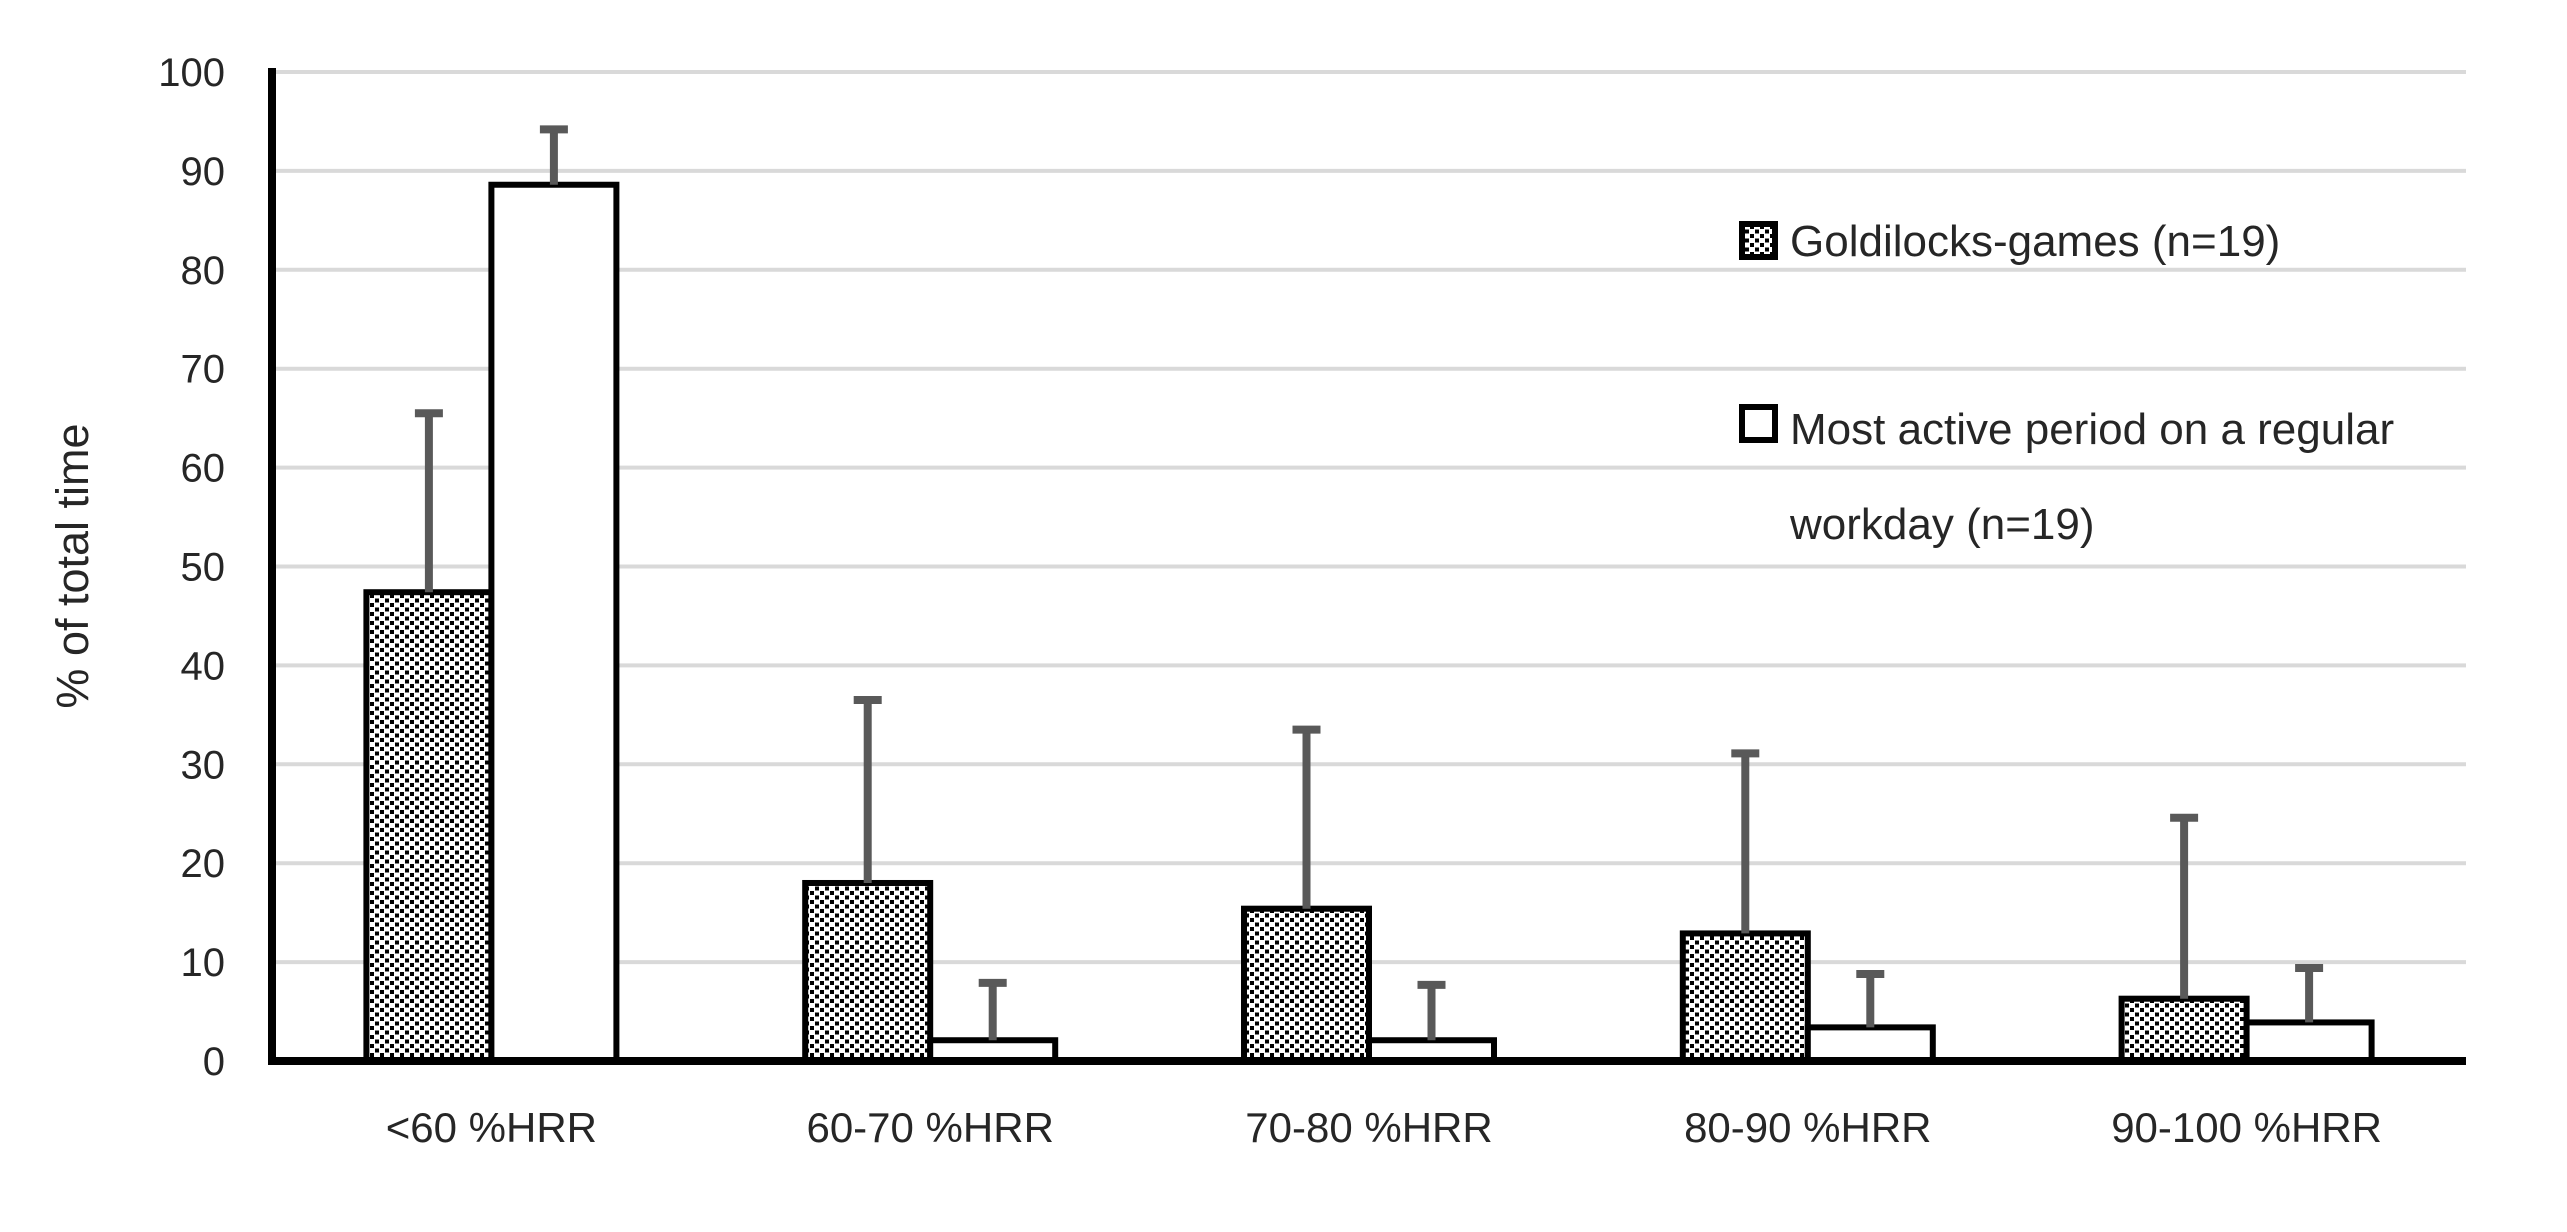 The image size is (2567, 1232). Describe the element at coordinates (2092, 429) in the screenshot. I see `legend-label-most-active-period-line1: Most active period on a regular` at that location.